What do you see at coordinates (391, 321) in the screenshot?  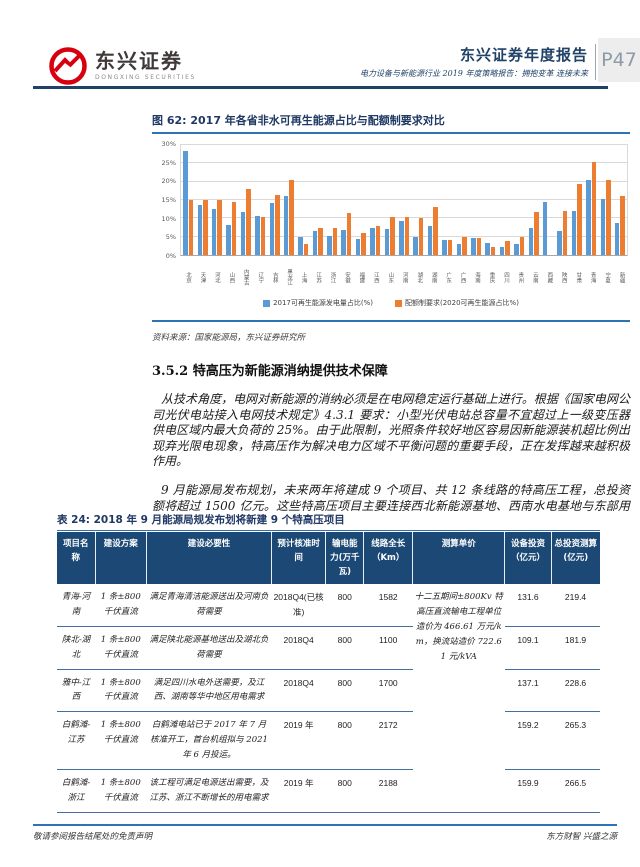 I see `figure-bottom-rule` at bounding box center [391, 321].